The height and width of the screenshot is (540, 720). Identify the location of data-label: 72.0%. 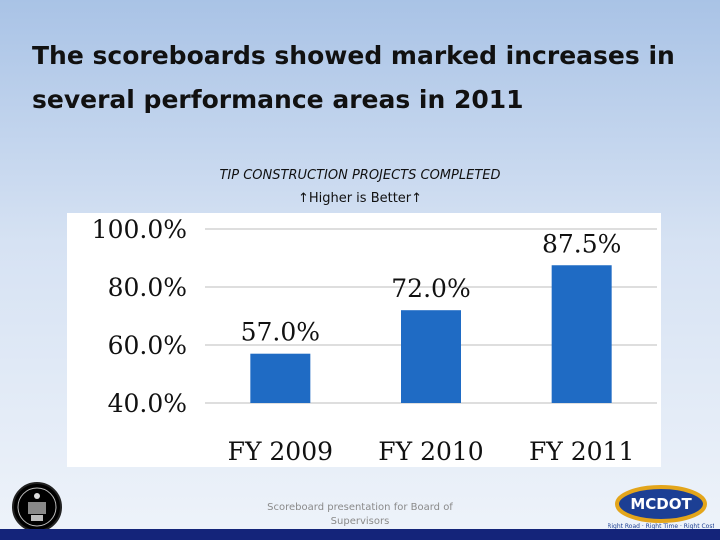
(430, 288).